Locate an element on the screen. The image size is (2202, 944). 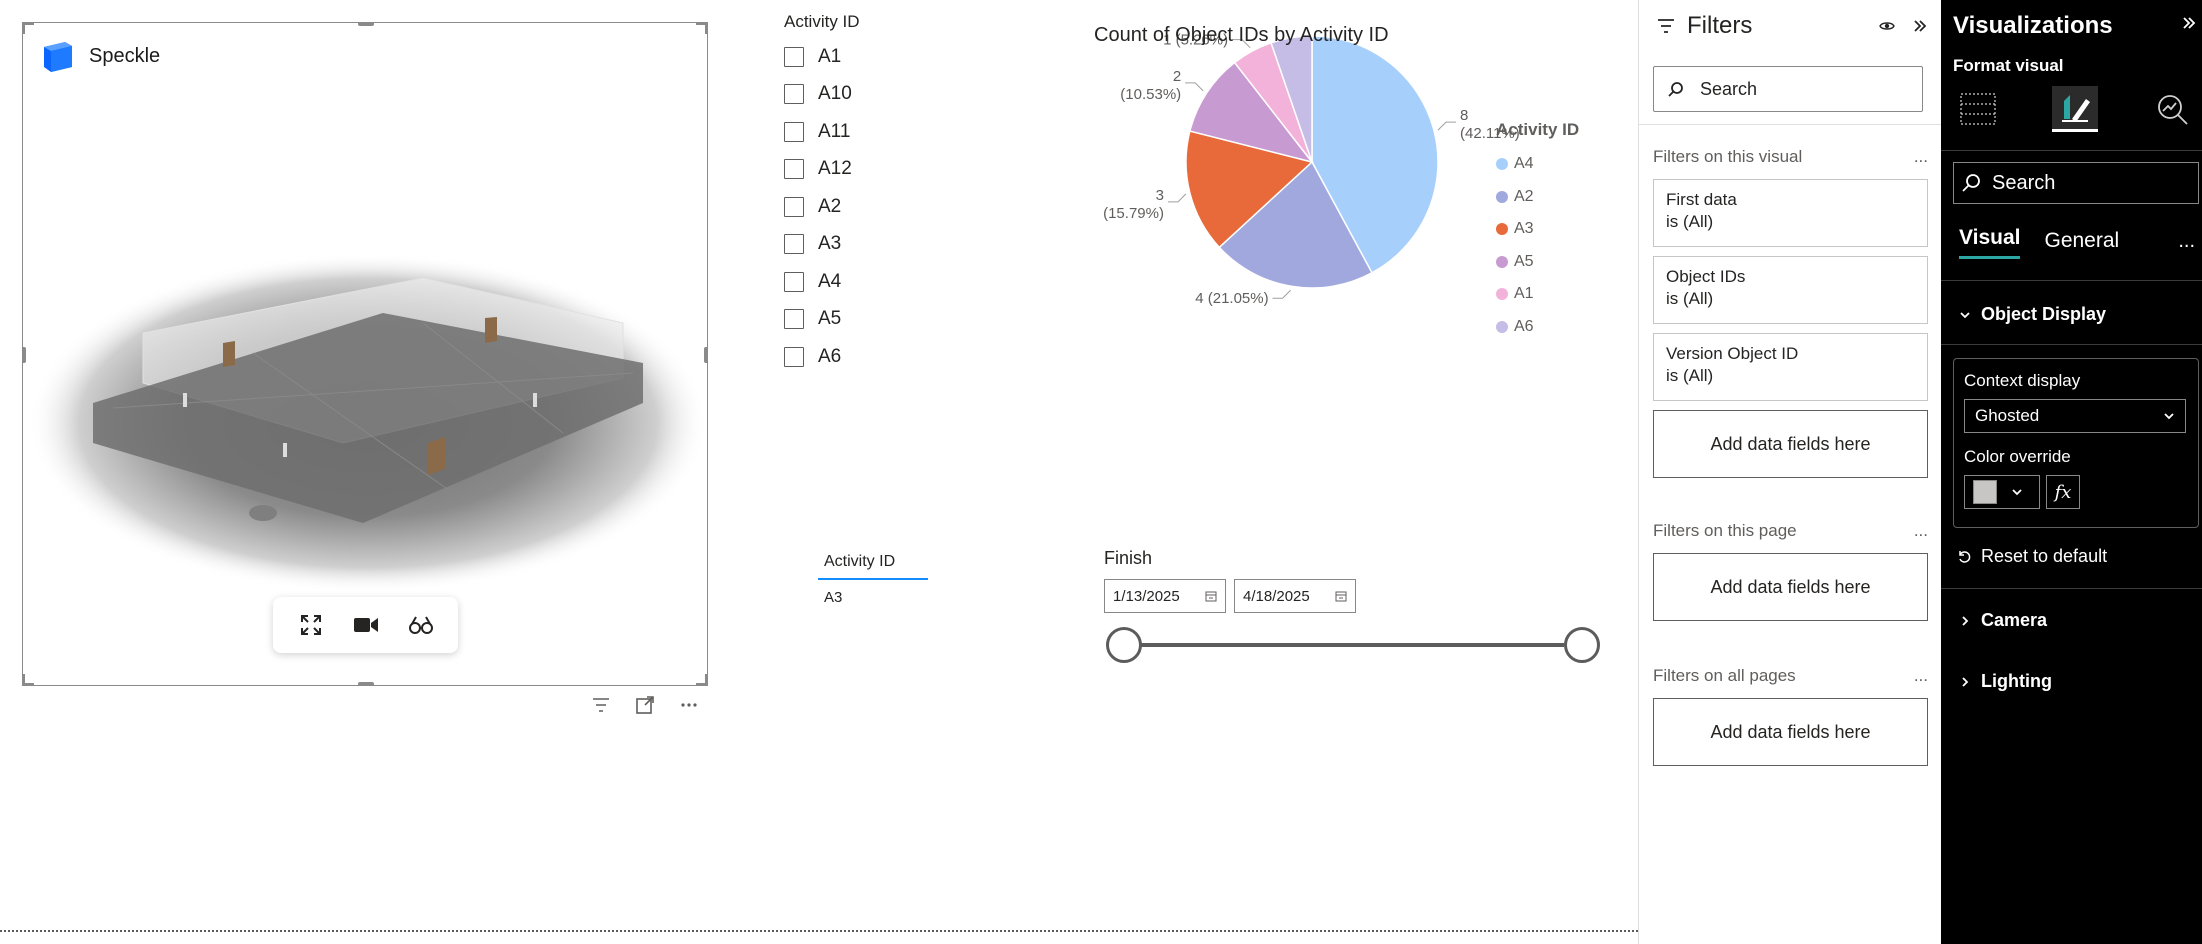
camera-section: Camera is located at coordinates (2003, 620).